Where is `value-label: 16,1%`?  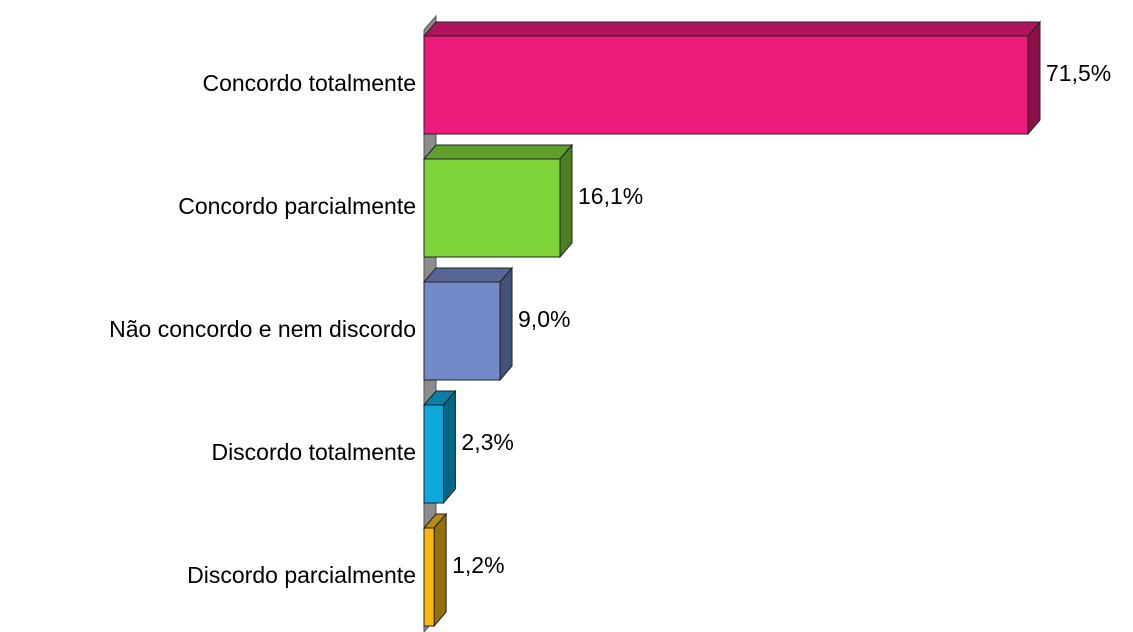
value-label: 16,1% is located at coordinates (610, 196).